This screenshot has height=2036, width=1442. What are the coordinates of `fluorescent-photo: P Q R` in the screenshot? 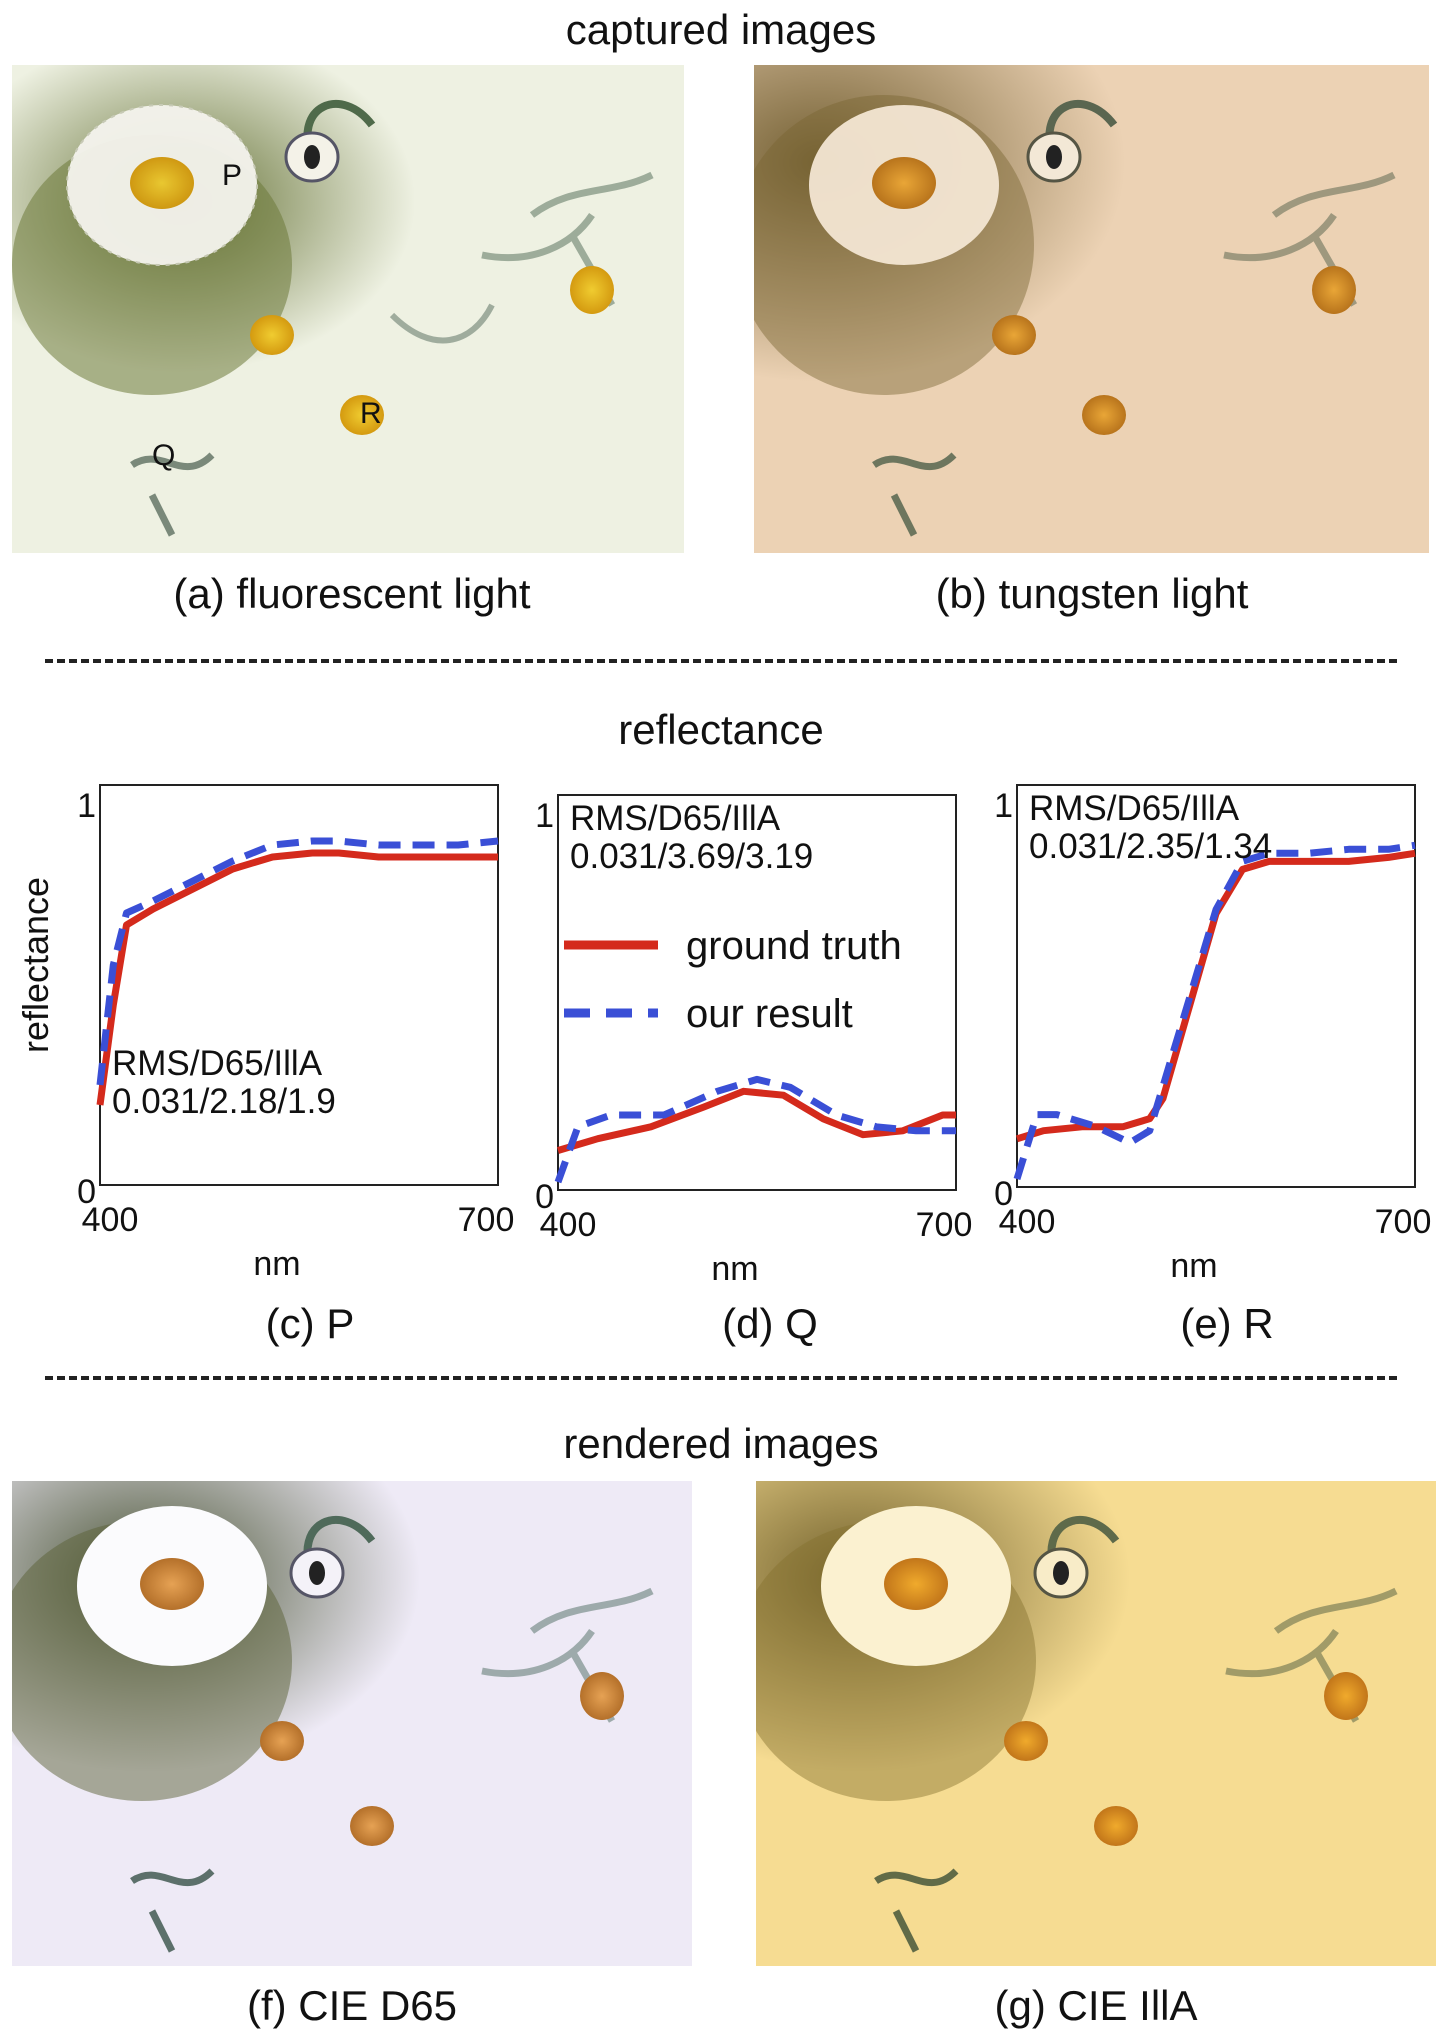 It's located at (348, 309).